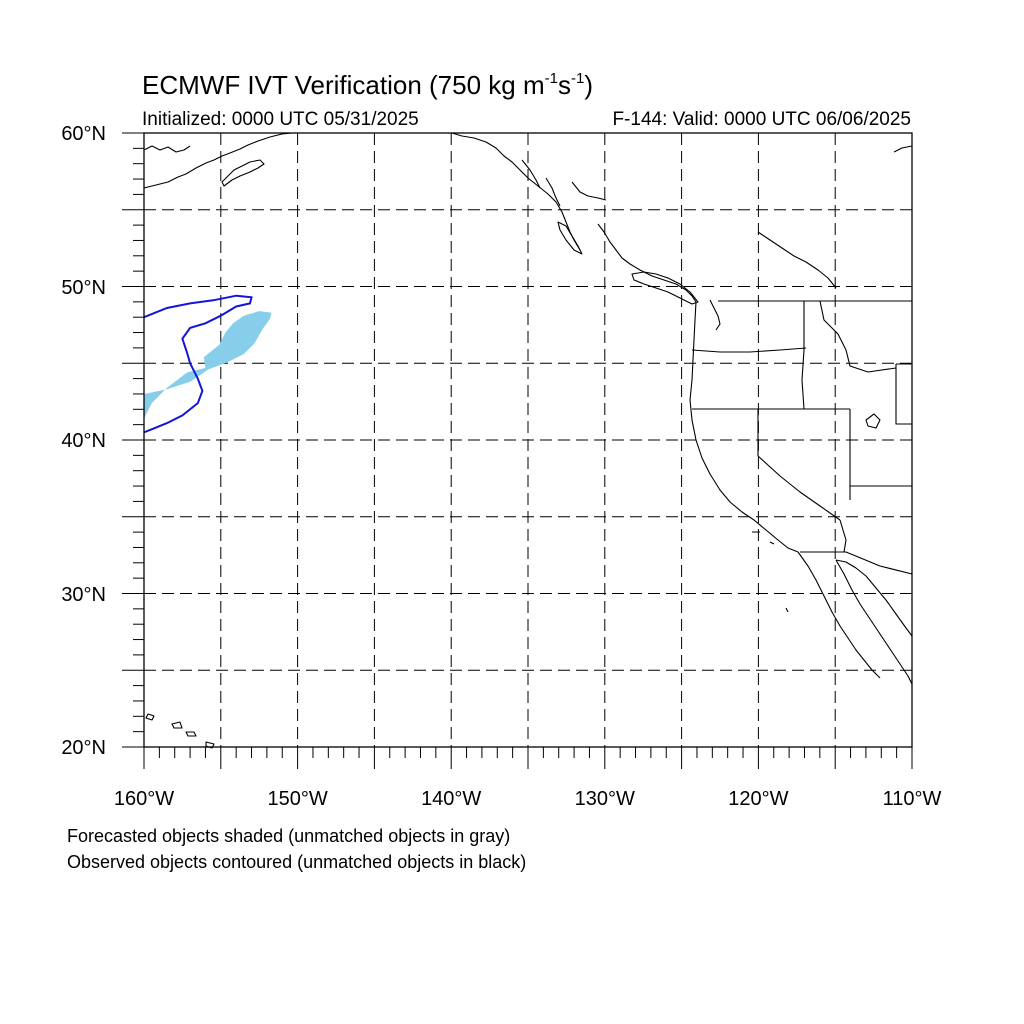 This screenshot has height=1024, width=1024. I want to click on lat-label-60: 60°N, so click(83, 134).